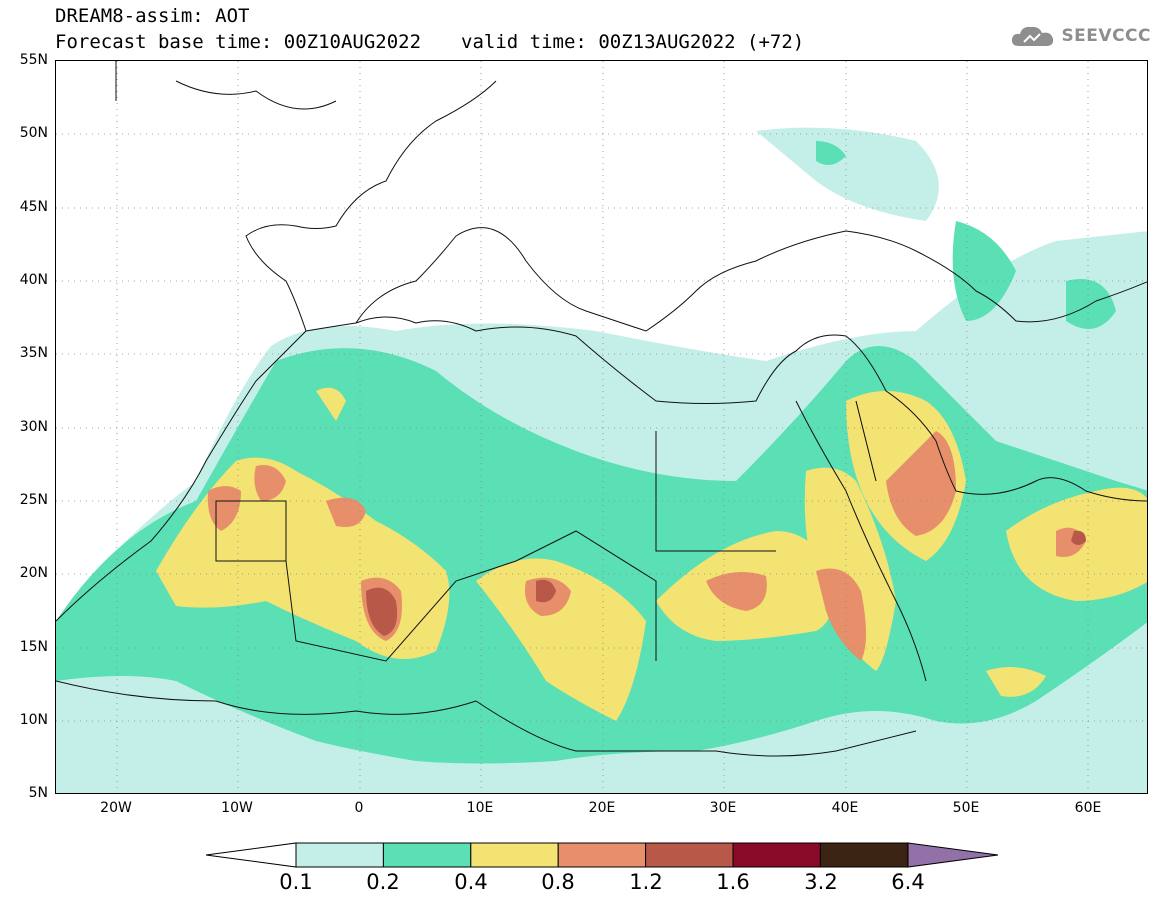 The width and height of the screenshot is (1165, 905). What do you see at coordinates (33, 353) in the screenshot?
I see `lat-tick-label: 35N` at bounding box center [33, 353].